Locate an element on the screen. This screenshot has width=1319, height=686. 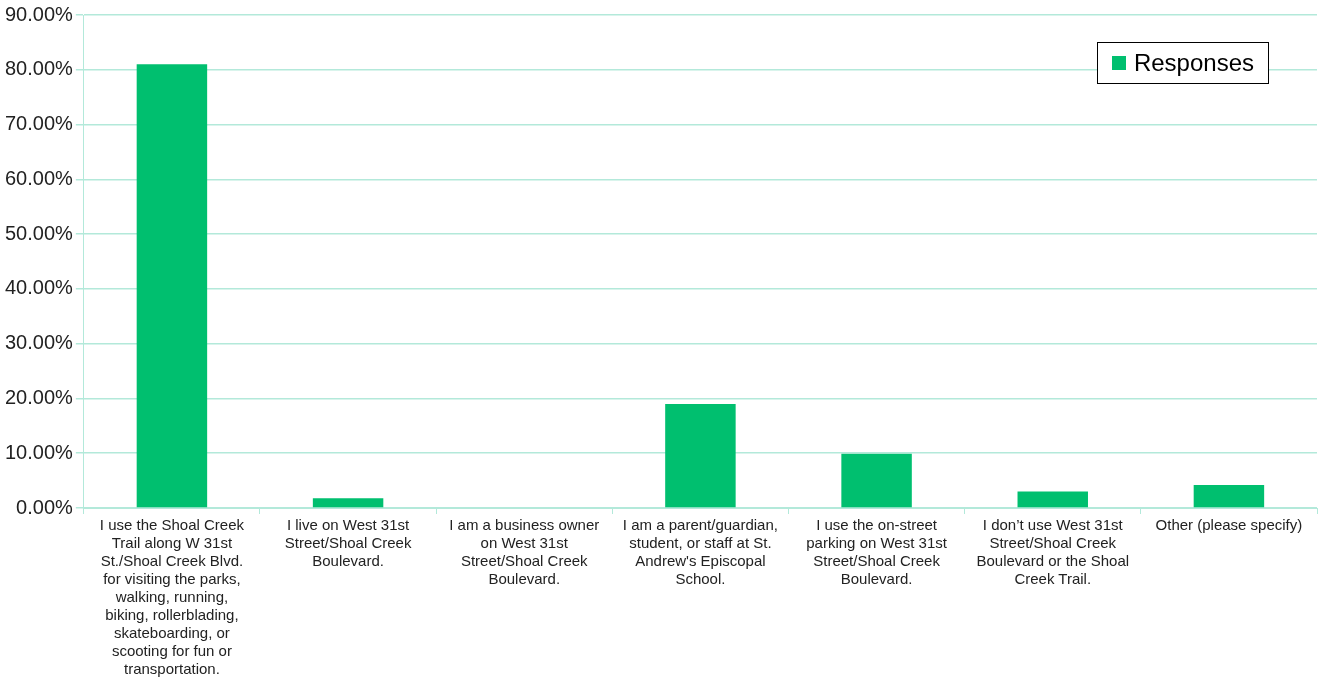
x-tick-label: I live on West 31st Street/Shoal Creek Boulevard. is located at coordinates (348, 543).